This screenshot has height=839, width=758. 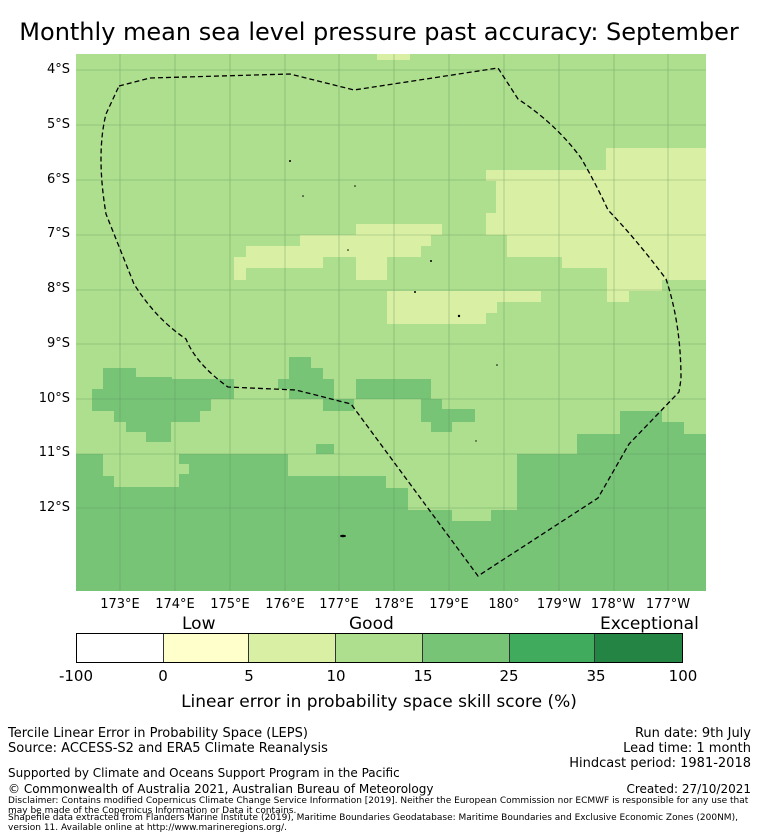 What do you see at coordinates (58, 233) in the screenshot?
I see `lat-label: 7°S` at bounding box center [58, 233].